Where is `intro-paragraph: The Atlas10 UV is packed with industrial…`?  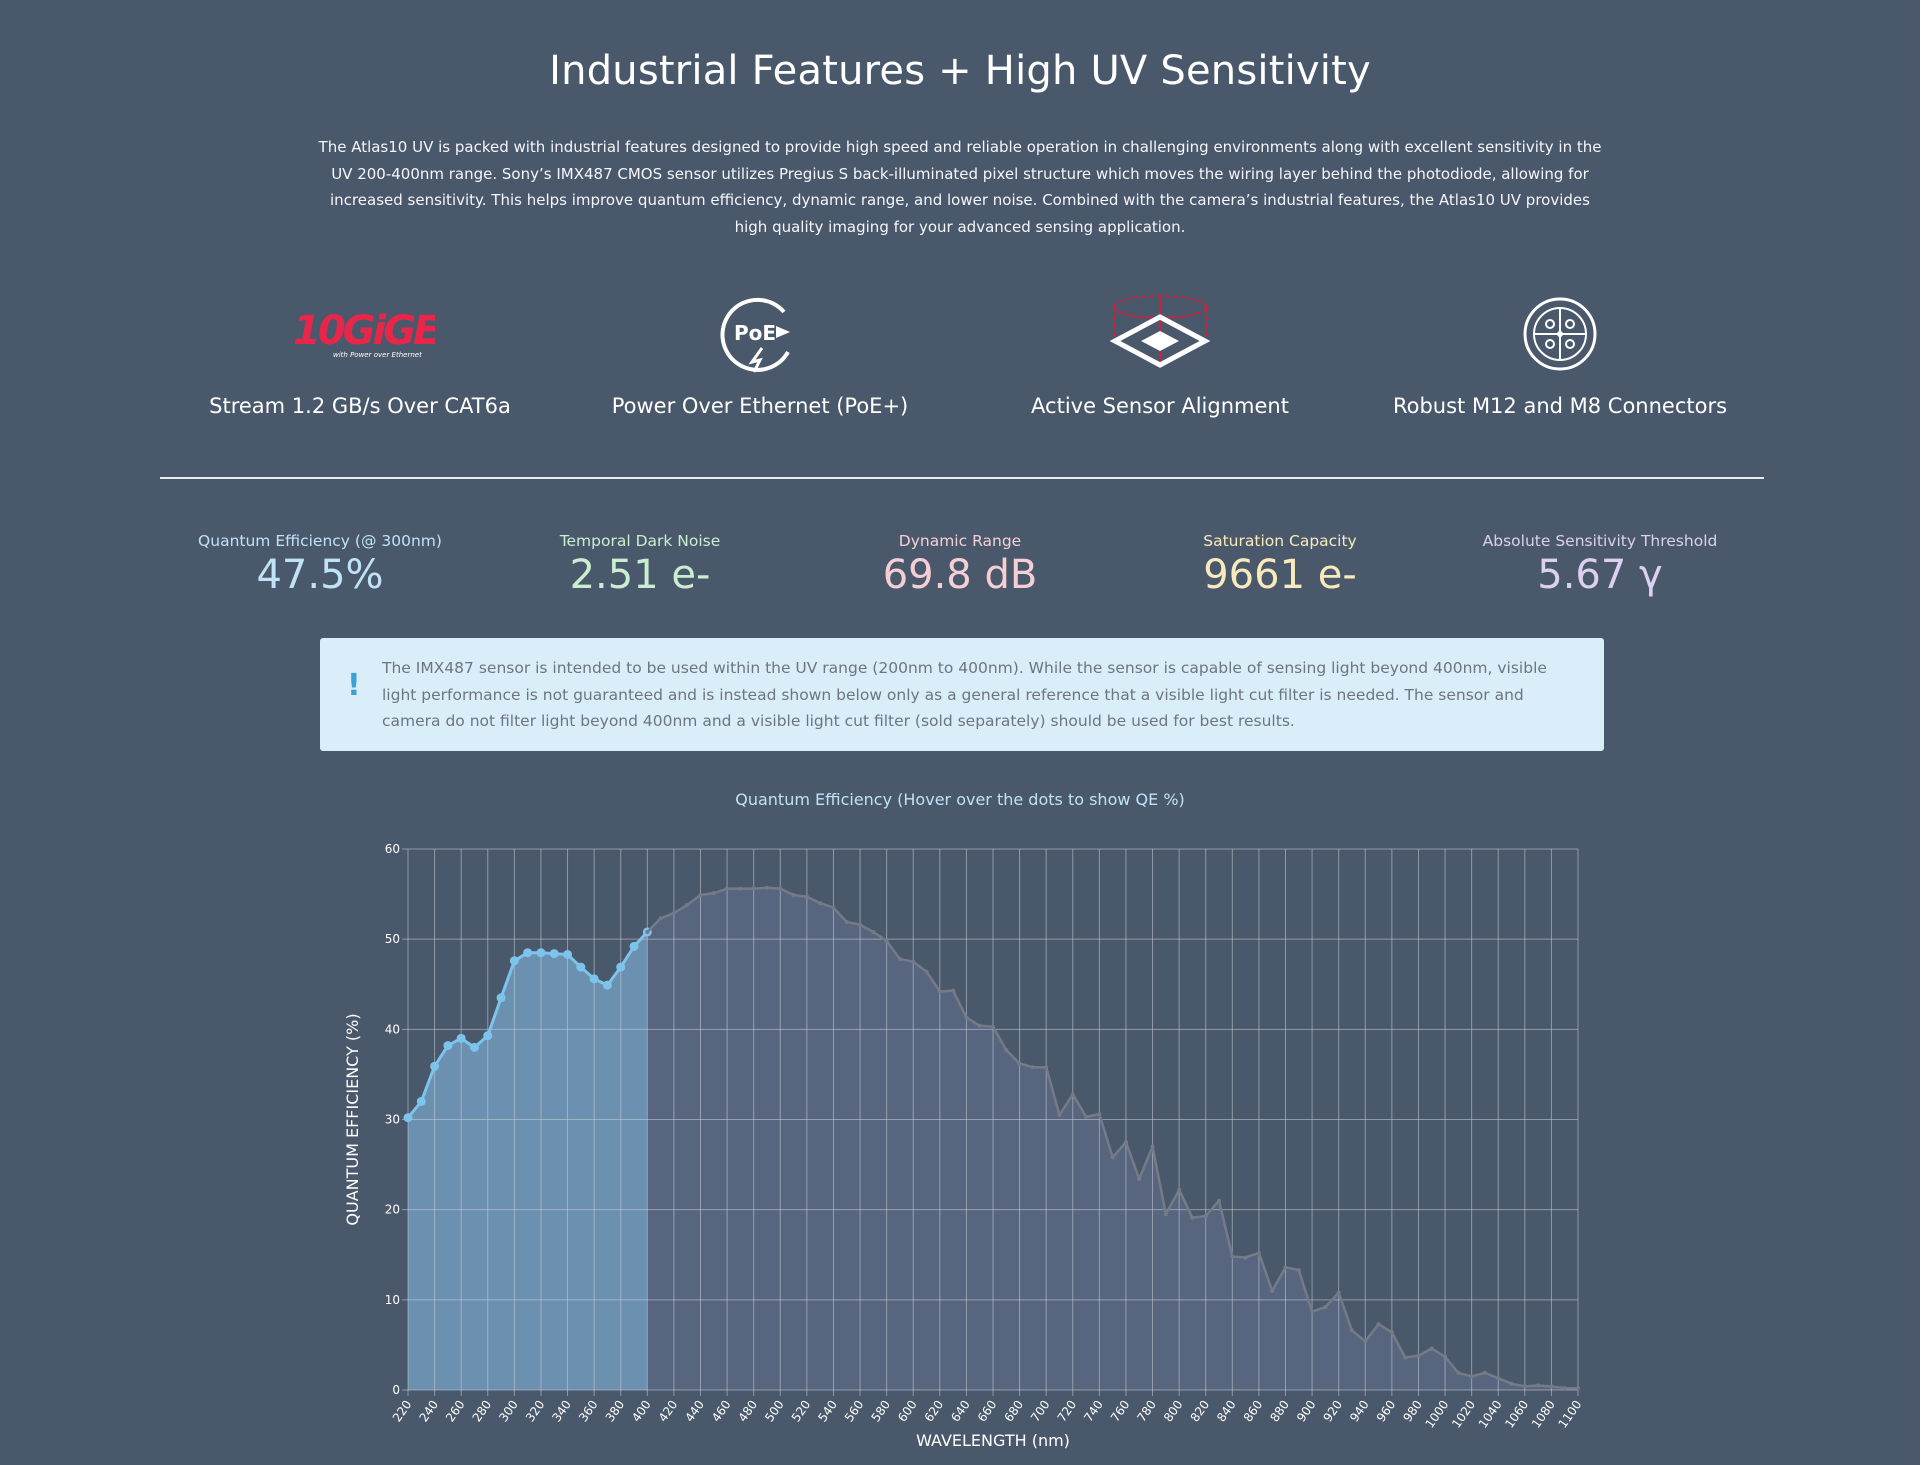
intro-paragraph: The Atlas10 UV is packed with industrial… is located at coordinates (960, 187).